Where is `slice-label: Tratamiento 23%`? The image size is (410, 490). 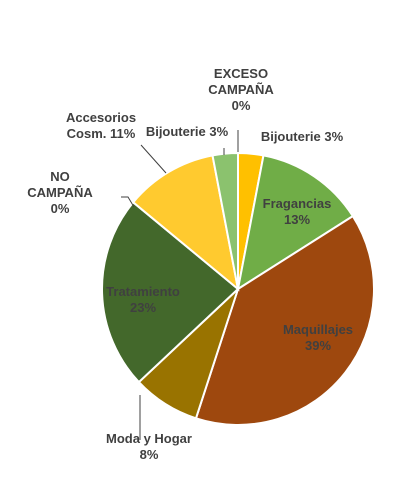
slice-label: Tratamiento 23% is located at coordinates (143, 299).